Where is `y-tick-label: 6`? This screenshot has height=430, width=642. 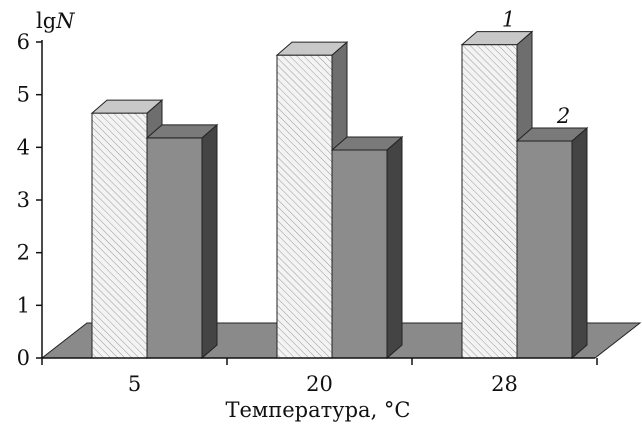
y-tick-label: 6 is located at coordinates (23, 42).